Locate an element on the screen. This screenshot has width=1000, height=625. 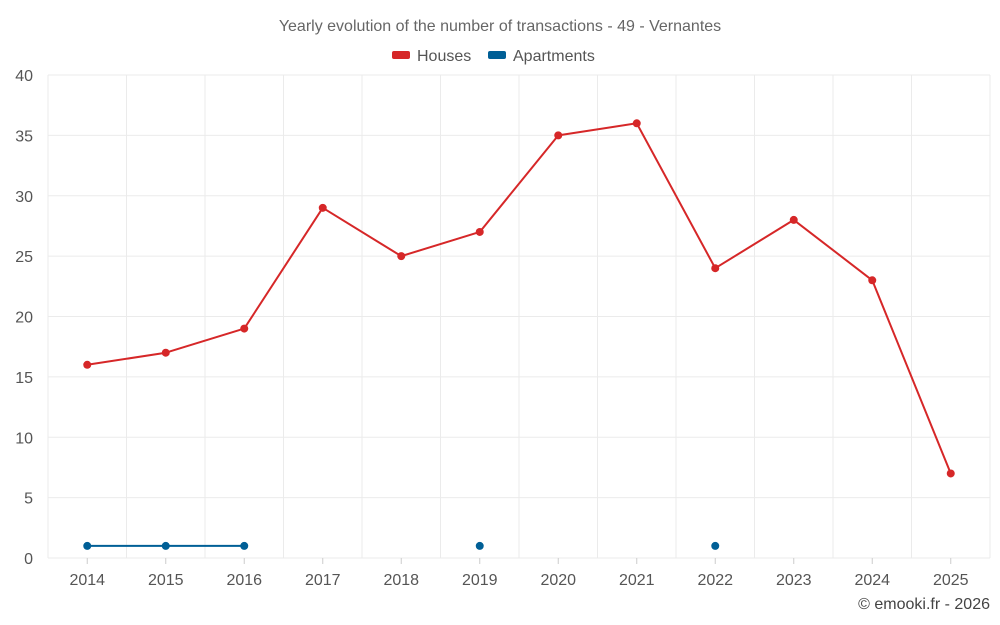
houses-point-2023 is located at coordinates (793, 219).